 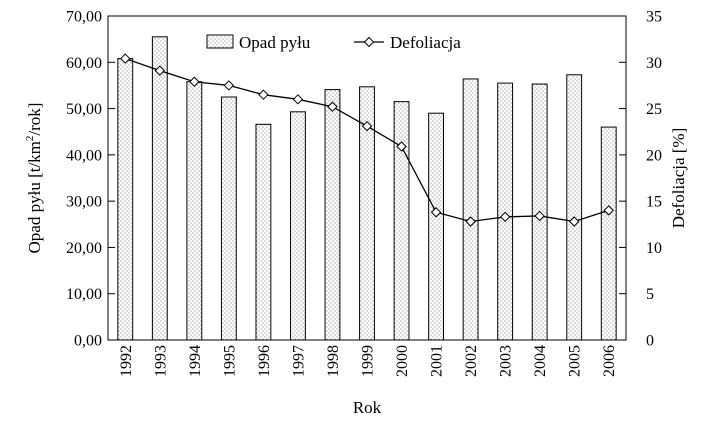 I want to click on x-tick-label-1995: 1995, so click(x=229, y=361).